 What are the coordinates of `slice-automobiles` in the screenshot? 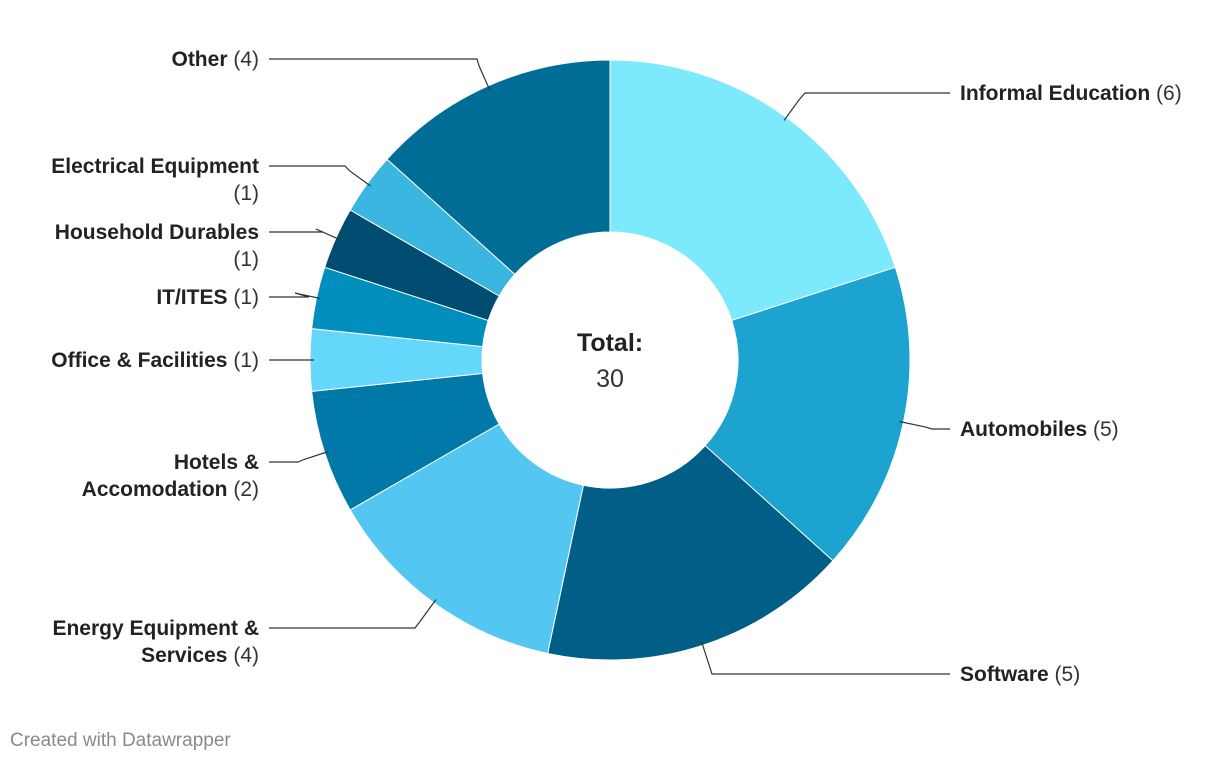 It's located at (807, 414).